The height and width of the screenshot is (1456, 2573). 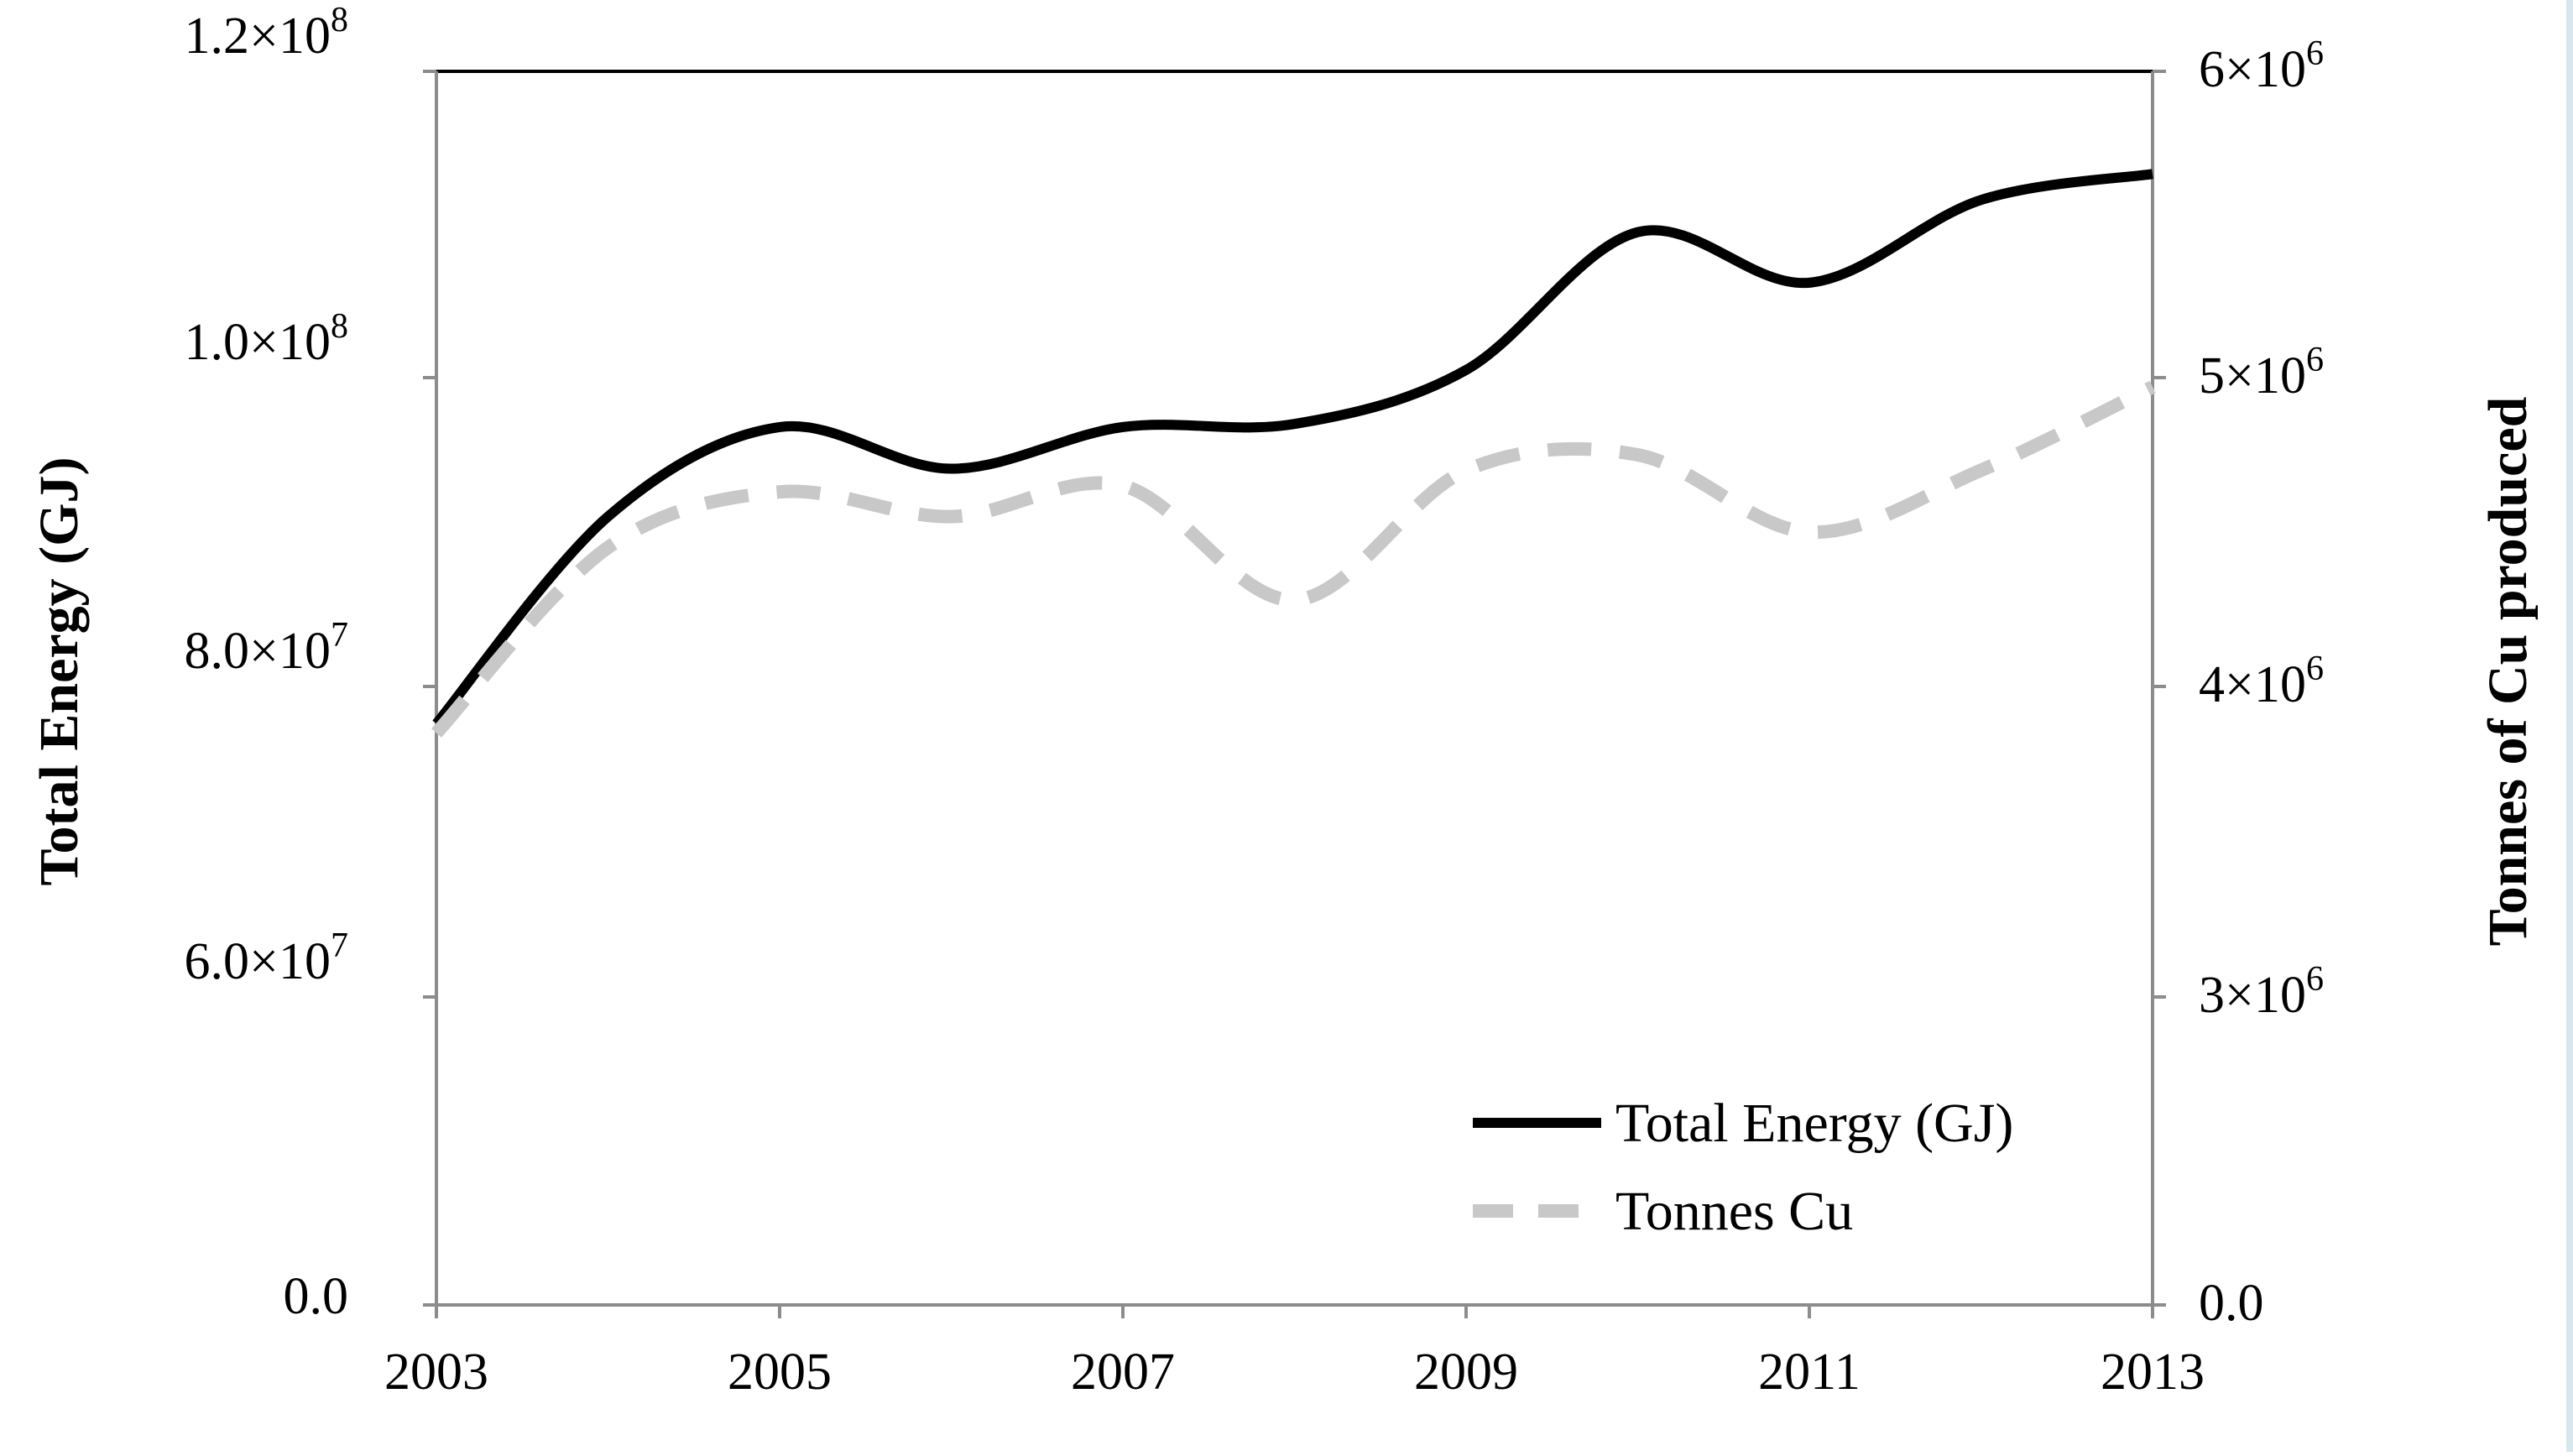 What do you see at coordinates (2261, 992) in the screenshot?
I see `right-tick-label: 3×10⁶` at bounding box center [2261, 992].